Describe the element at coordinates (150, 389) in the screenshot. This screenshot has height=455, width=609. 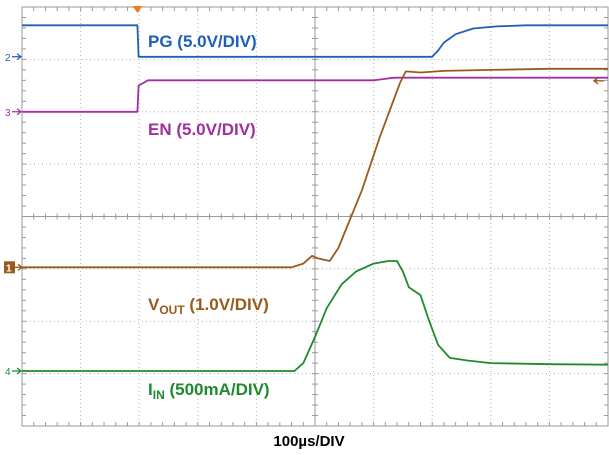
I see `iin-label-main: I` at that location.